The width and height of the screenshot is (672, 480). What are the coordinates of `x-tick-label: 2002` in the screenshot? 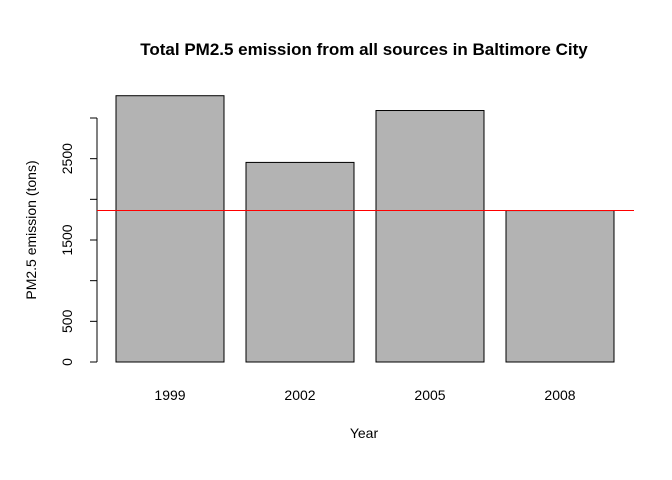 It's located at (299, 395).